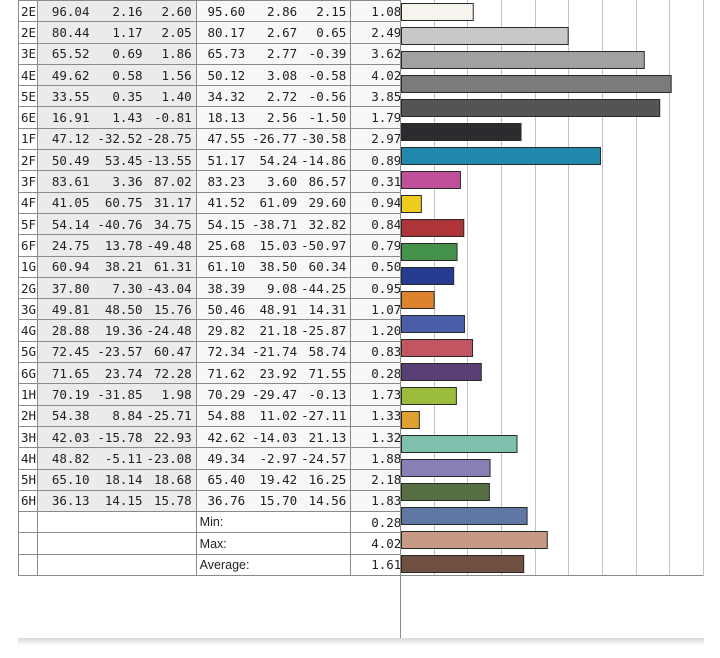  What do you see at coordinates (212, 181) in the screenshot?
I see `table-row: 3F 83.61 3.36 87.02 83.23 3.60 86.57 0.31` at bounding box center [212, 181].